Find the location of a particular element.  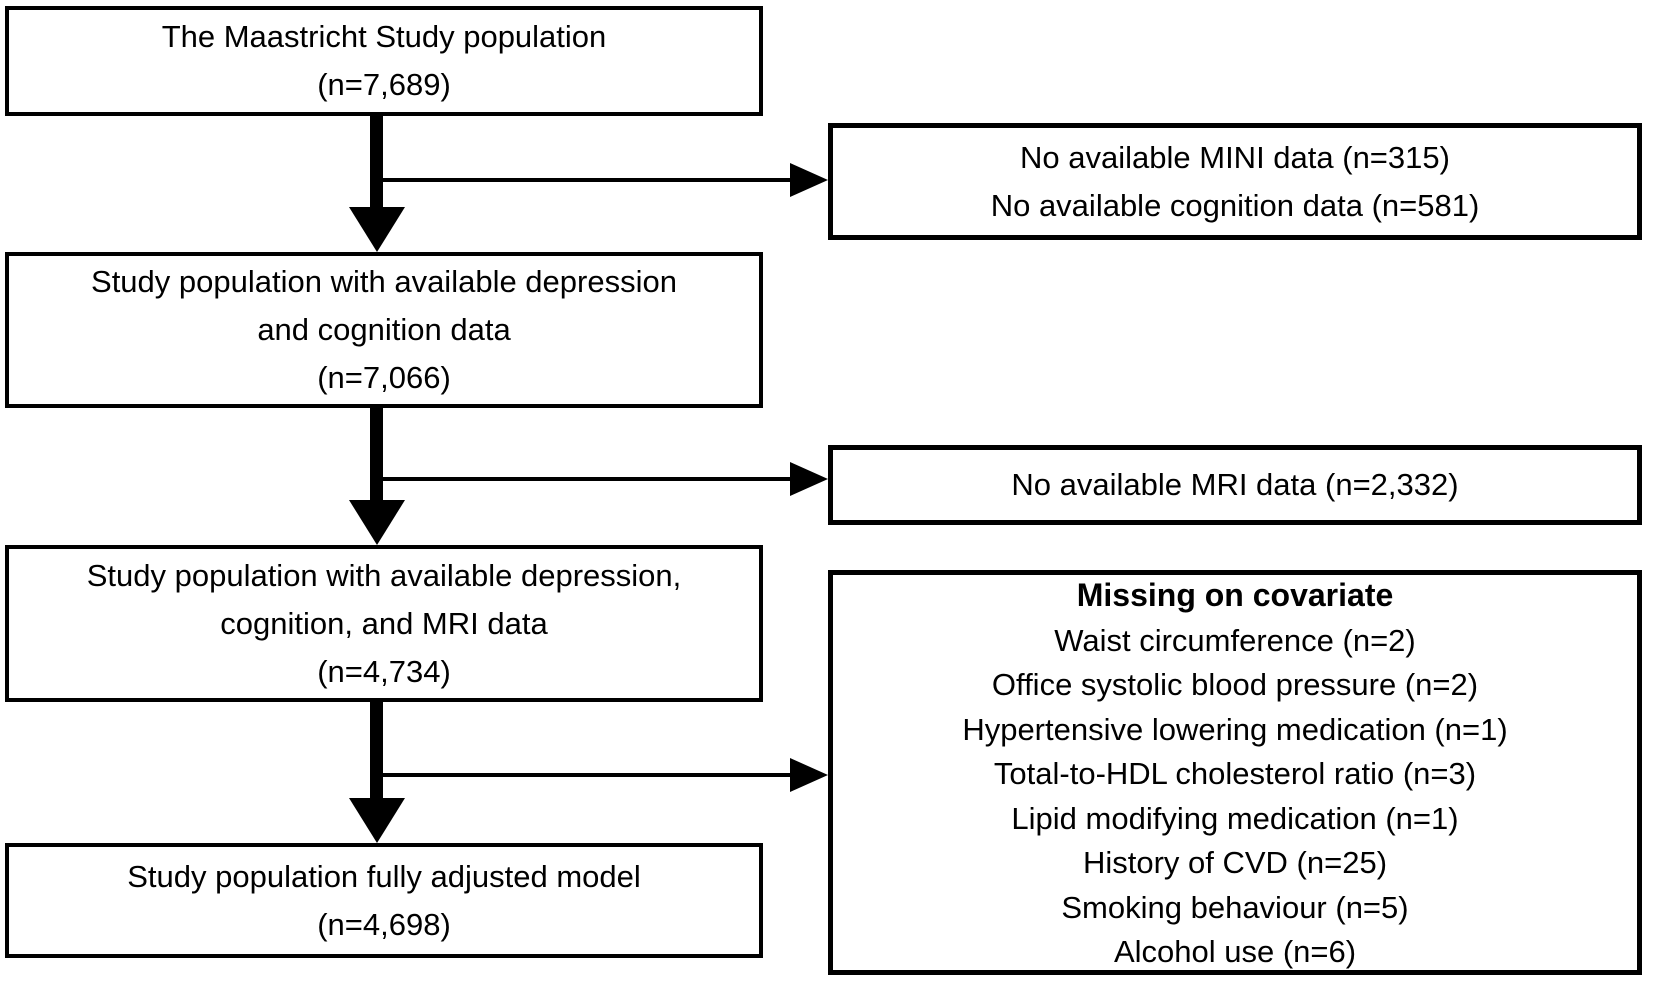

box-line: and cognition data is located at coordinates (384, 329).